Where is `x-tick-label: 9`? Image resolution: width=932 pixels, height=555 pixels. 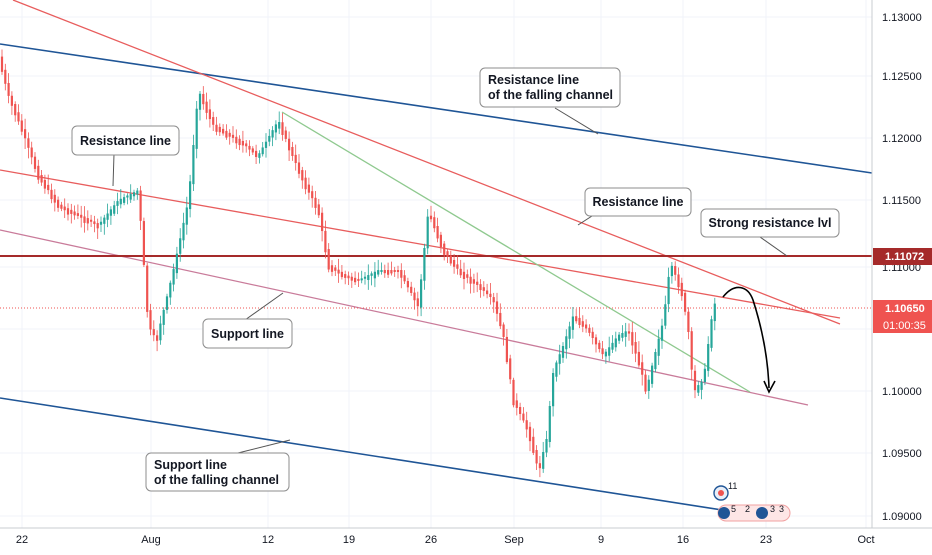 x-tick-label: 9 is located at coordinates (601, 540).